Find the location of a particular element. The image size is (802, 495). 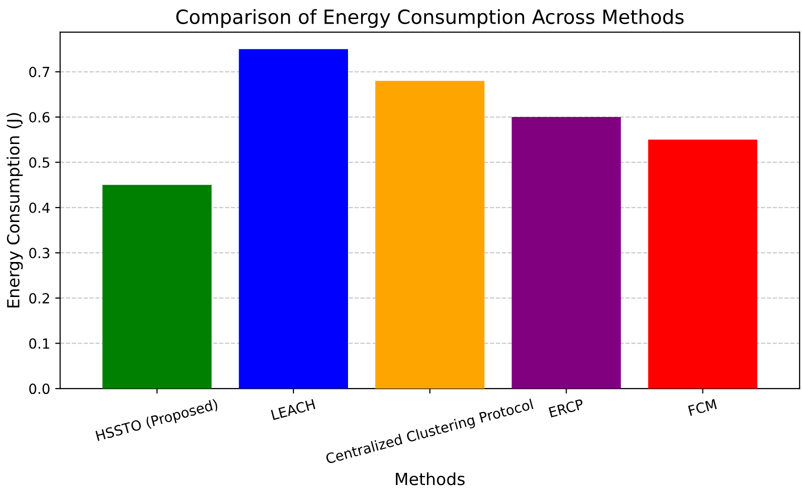

y-tick-label: 0.5 is located at coordinates (39, 162).